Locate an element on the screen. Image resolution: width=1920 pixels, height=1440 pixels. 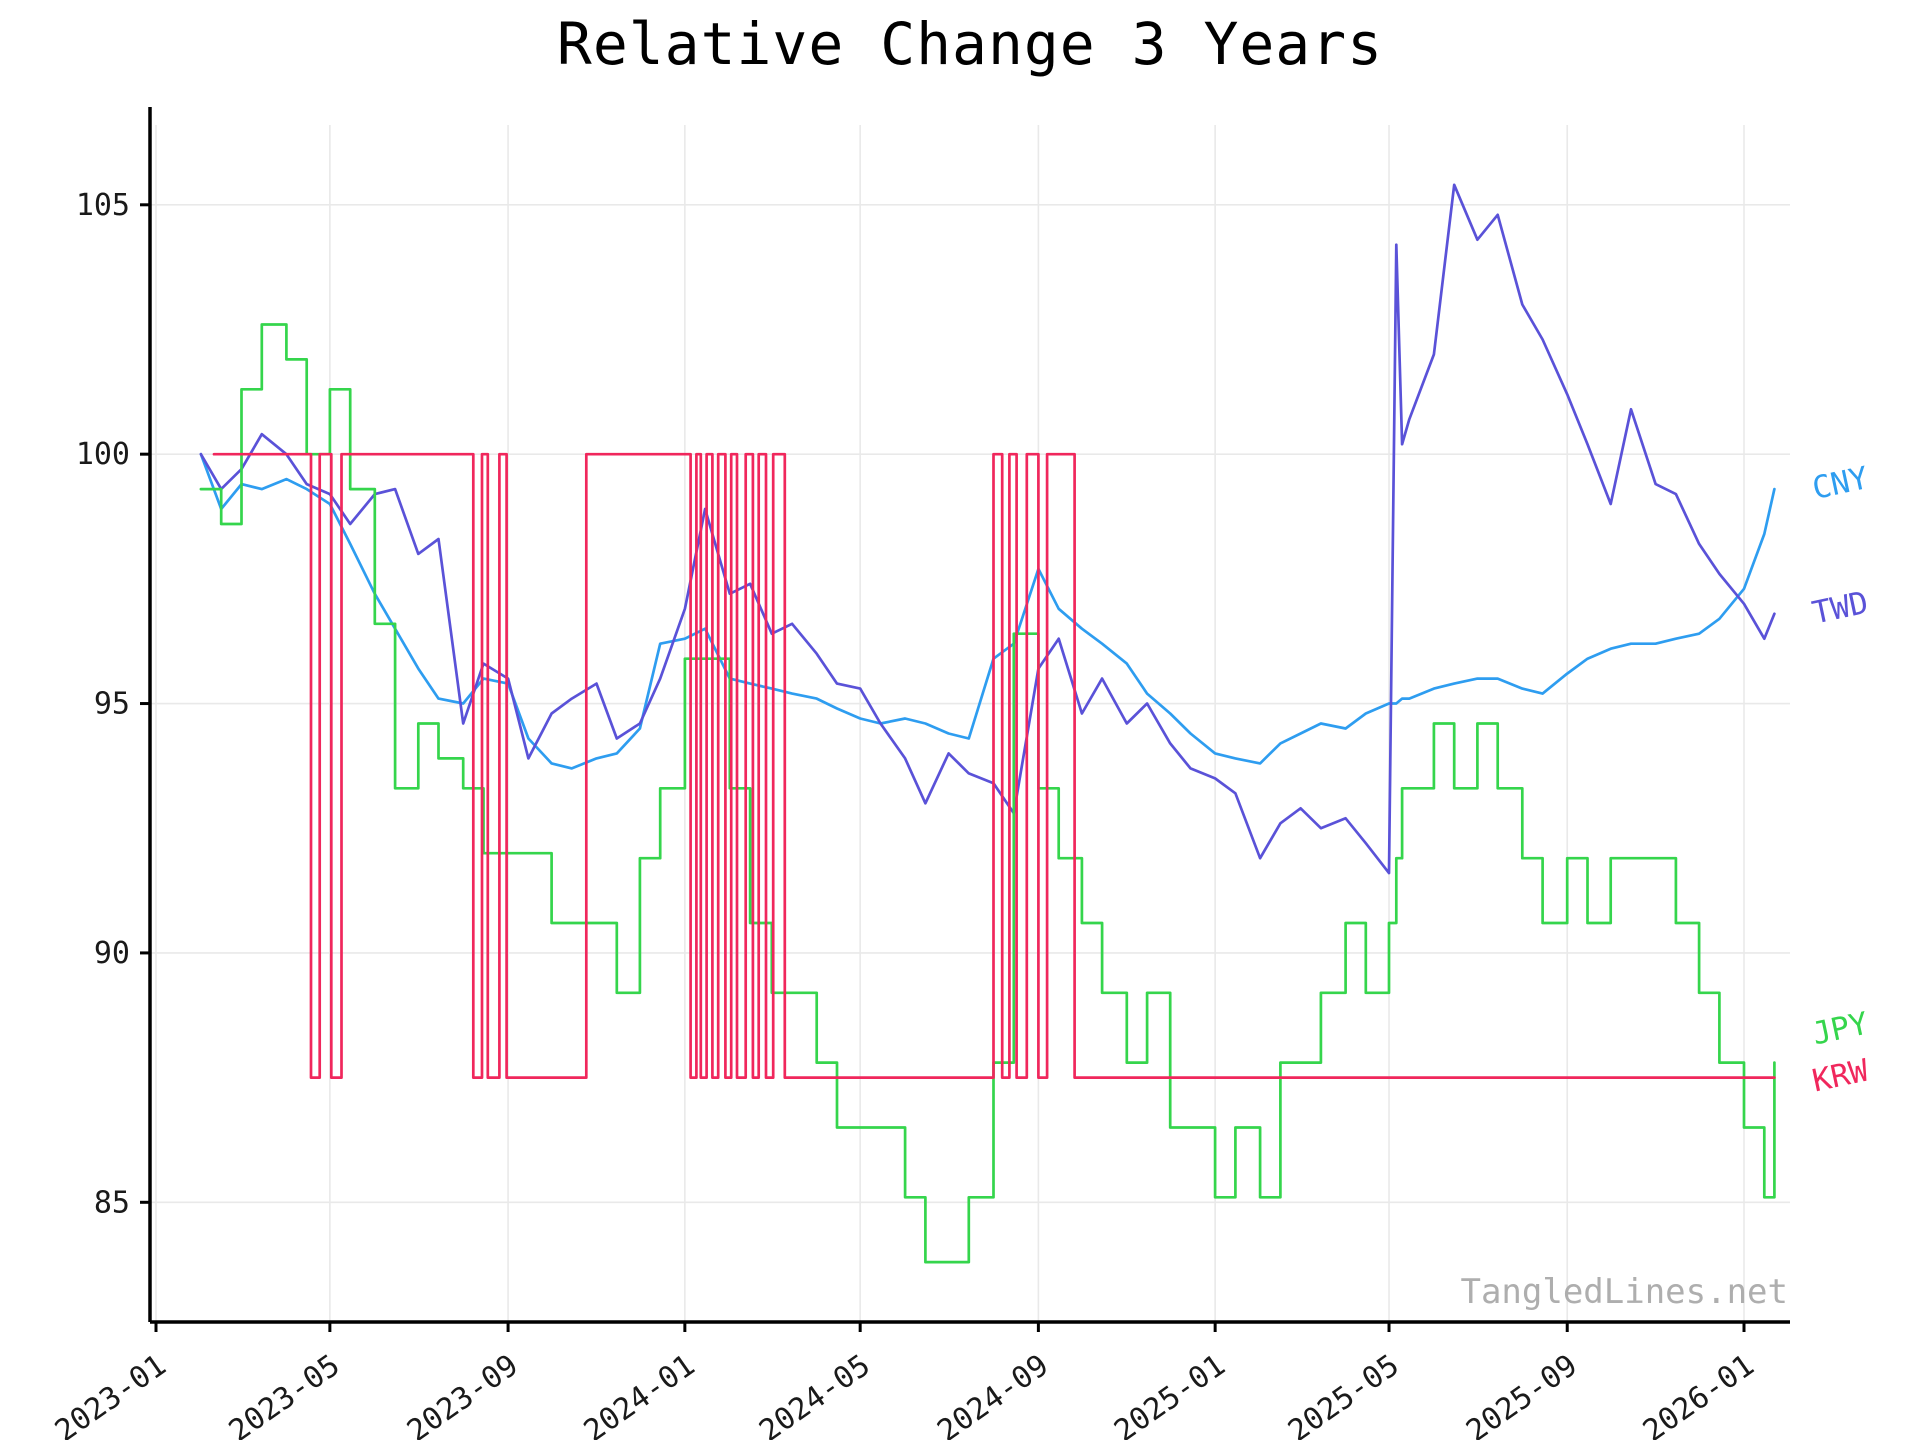
series-label-cny: CNY is located at coordinates (1840, 483).